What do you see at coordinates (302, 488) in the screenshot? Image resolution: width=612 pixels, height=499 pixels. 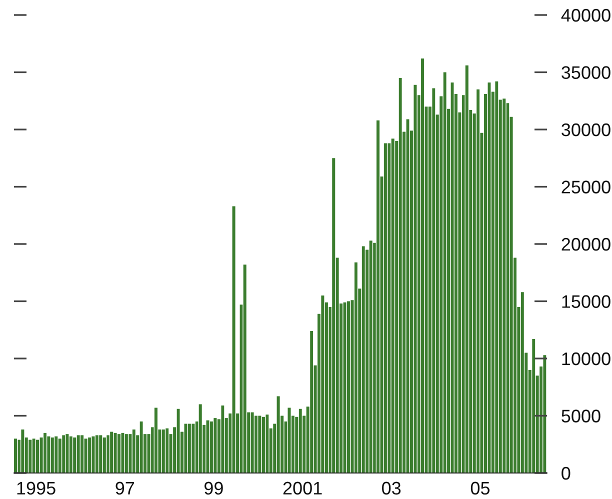 I see `x-tick-label: 2001` at bounding box center [302, 488].